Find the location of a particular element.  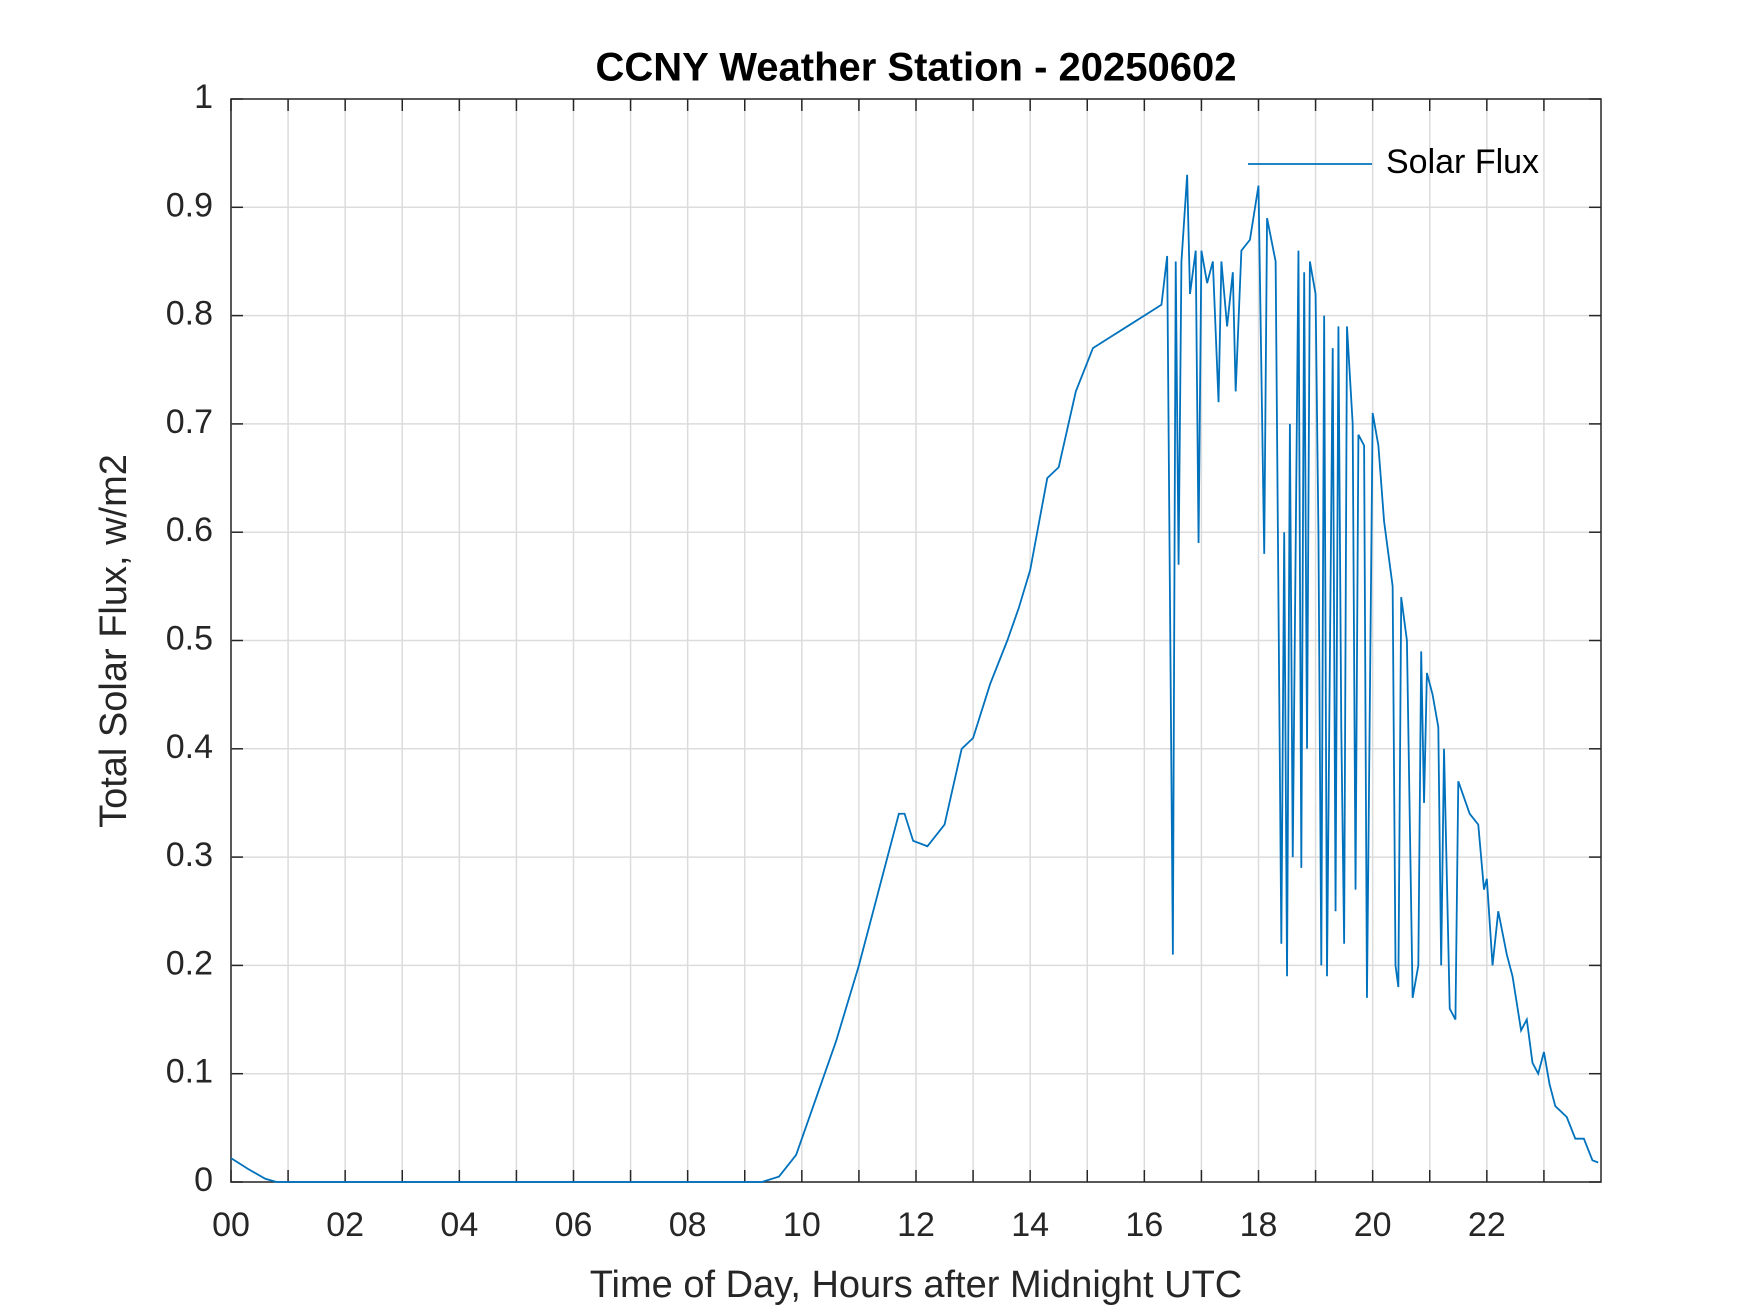

chart-title: CCNY Weather Station - 20250602 is located at coordinates (916, 68).